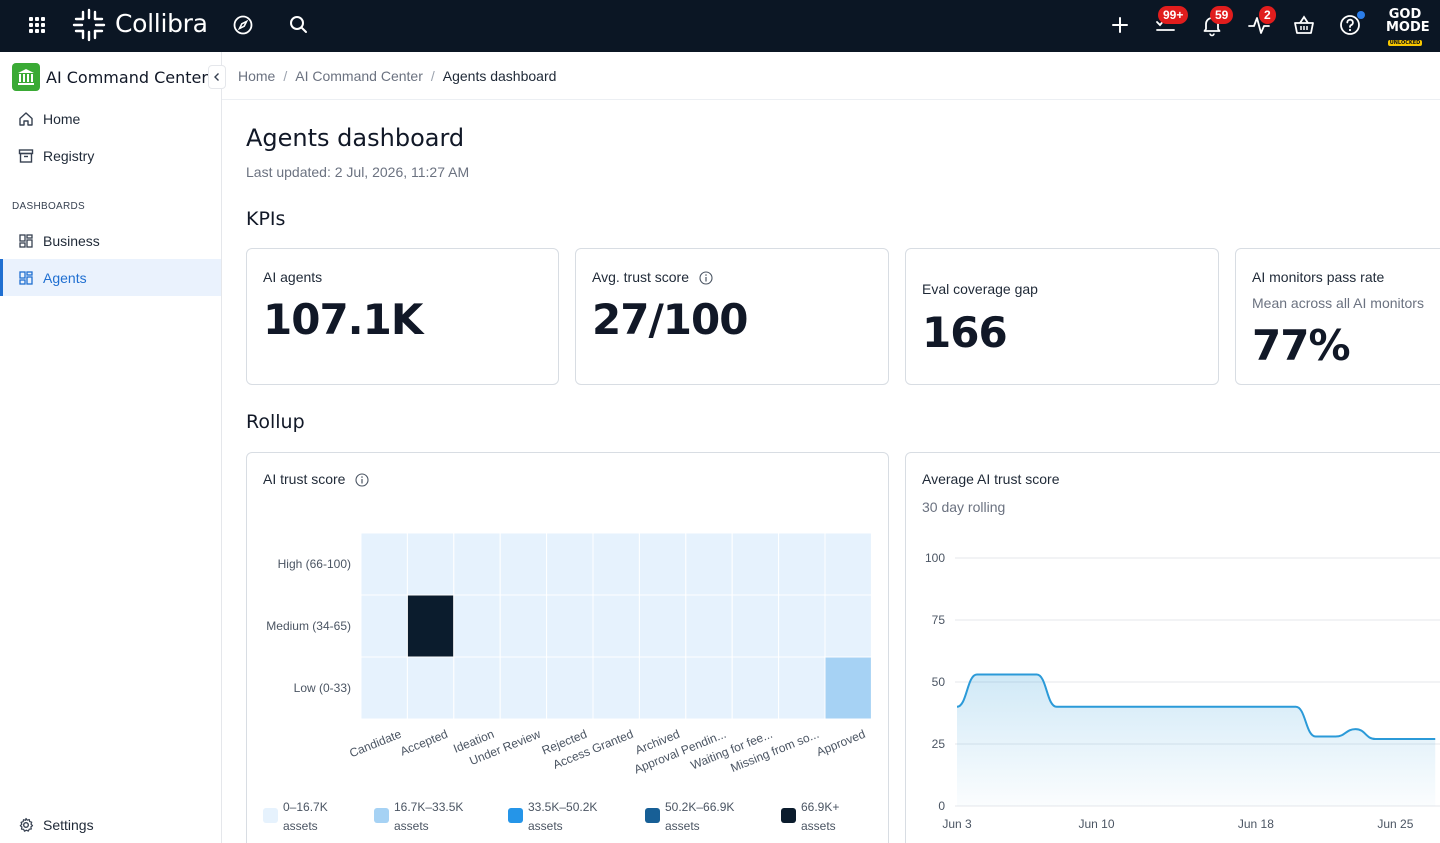 This screenshot has height=843, width=1440. Describe the element at coordinates (161, 23) in the screenshot. I see `brand-name: Collibra` at that location.